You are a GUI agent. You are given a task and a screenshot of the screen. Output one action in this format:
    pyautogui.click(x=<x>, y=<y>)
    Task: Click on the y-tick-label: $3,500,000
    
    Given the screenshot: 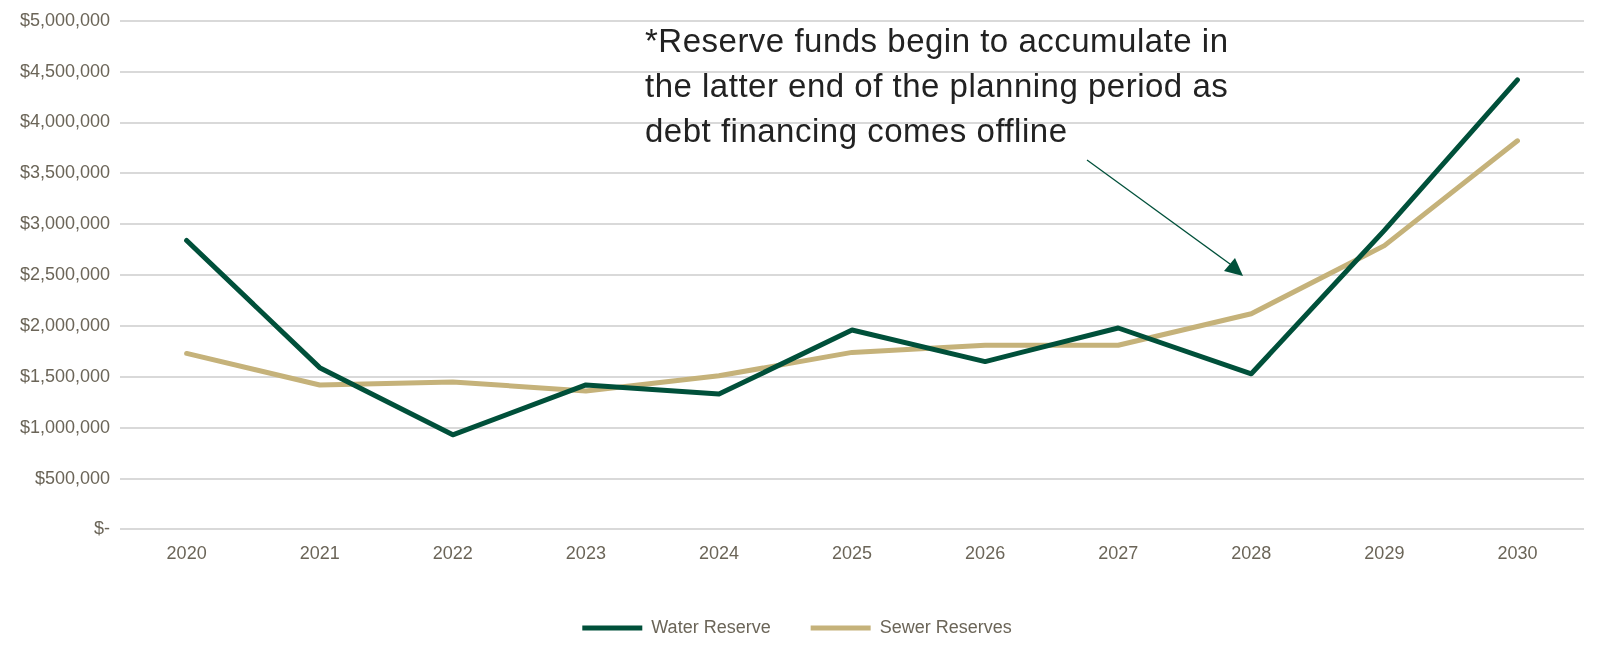 What is the action you would take?
    pyautogui.click(x=65, y=172)
    